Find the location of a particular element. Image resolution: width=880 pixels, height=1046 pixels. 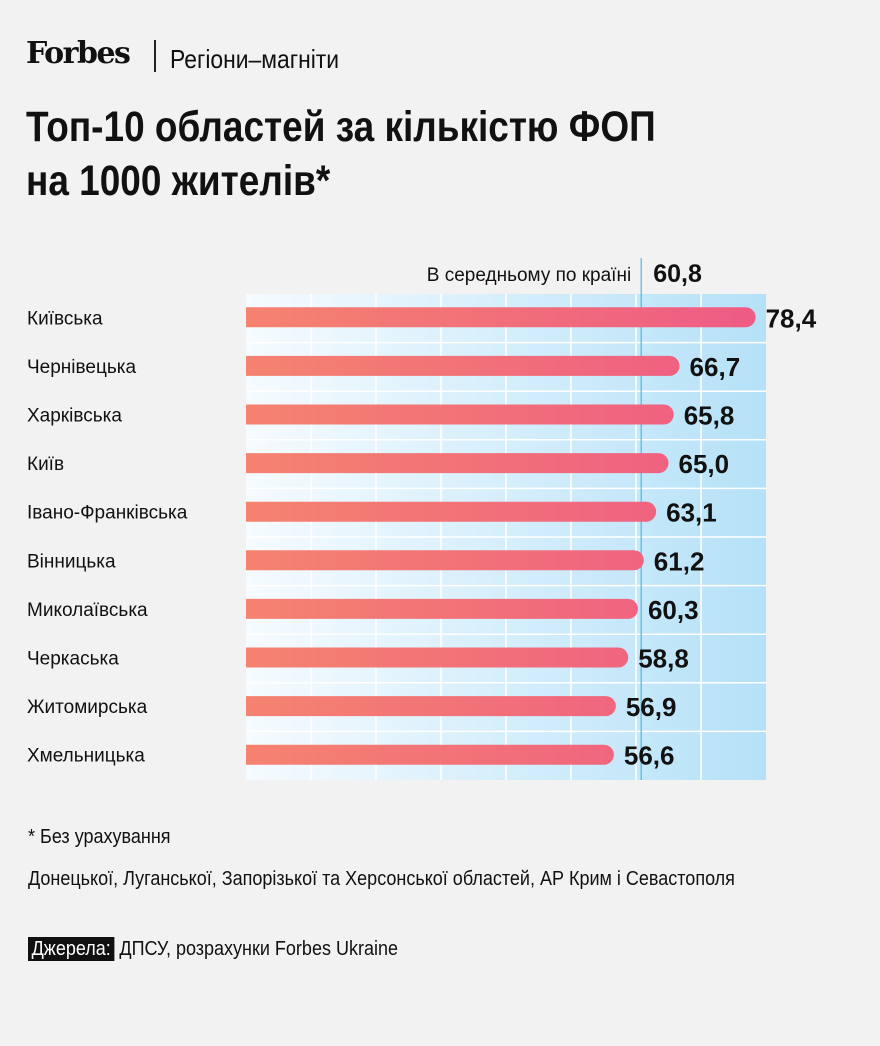

category-label: Житомирська is located at coordinates (87, 707).